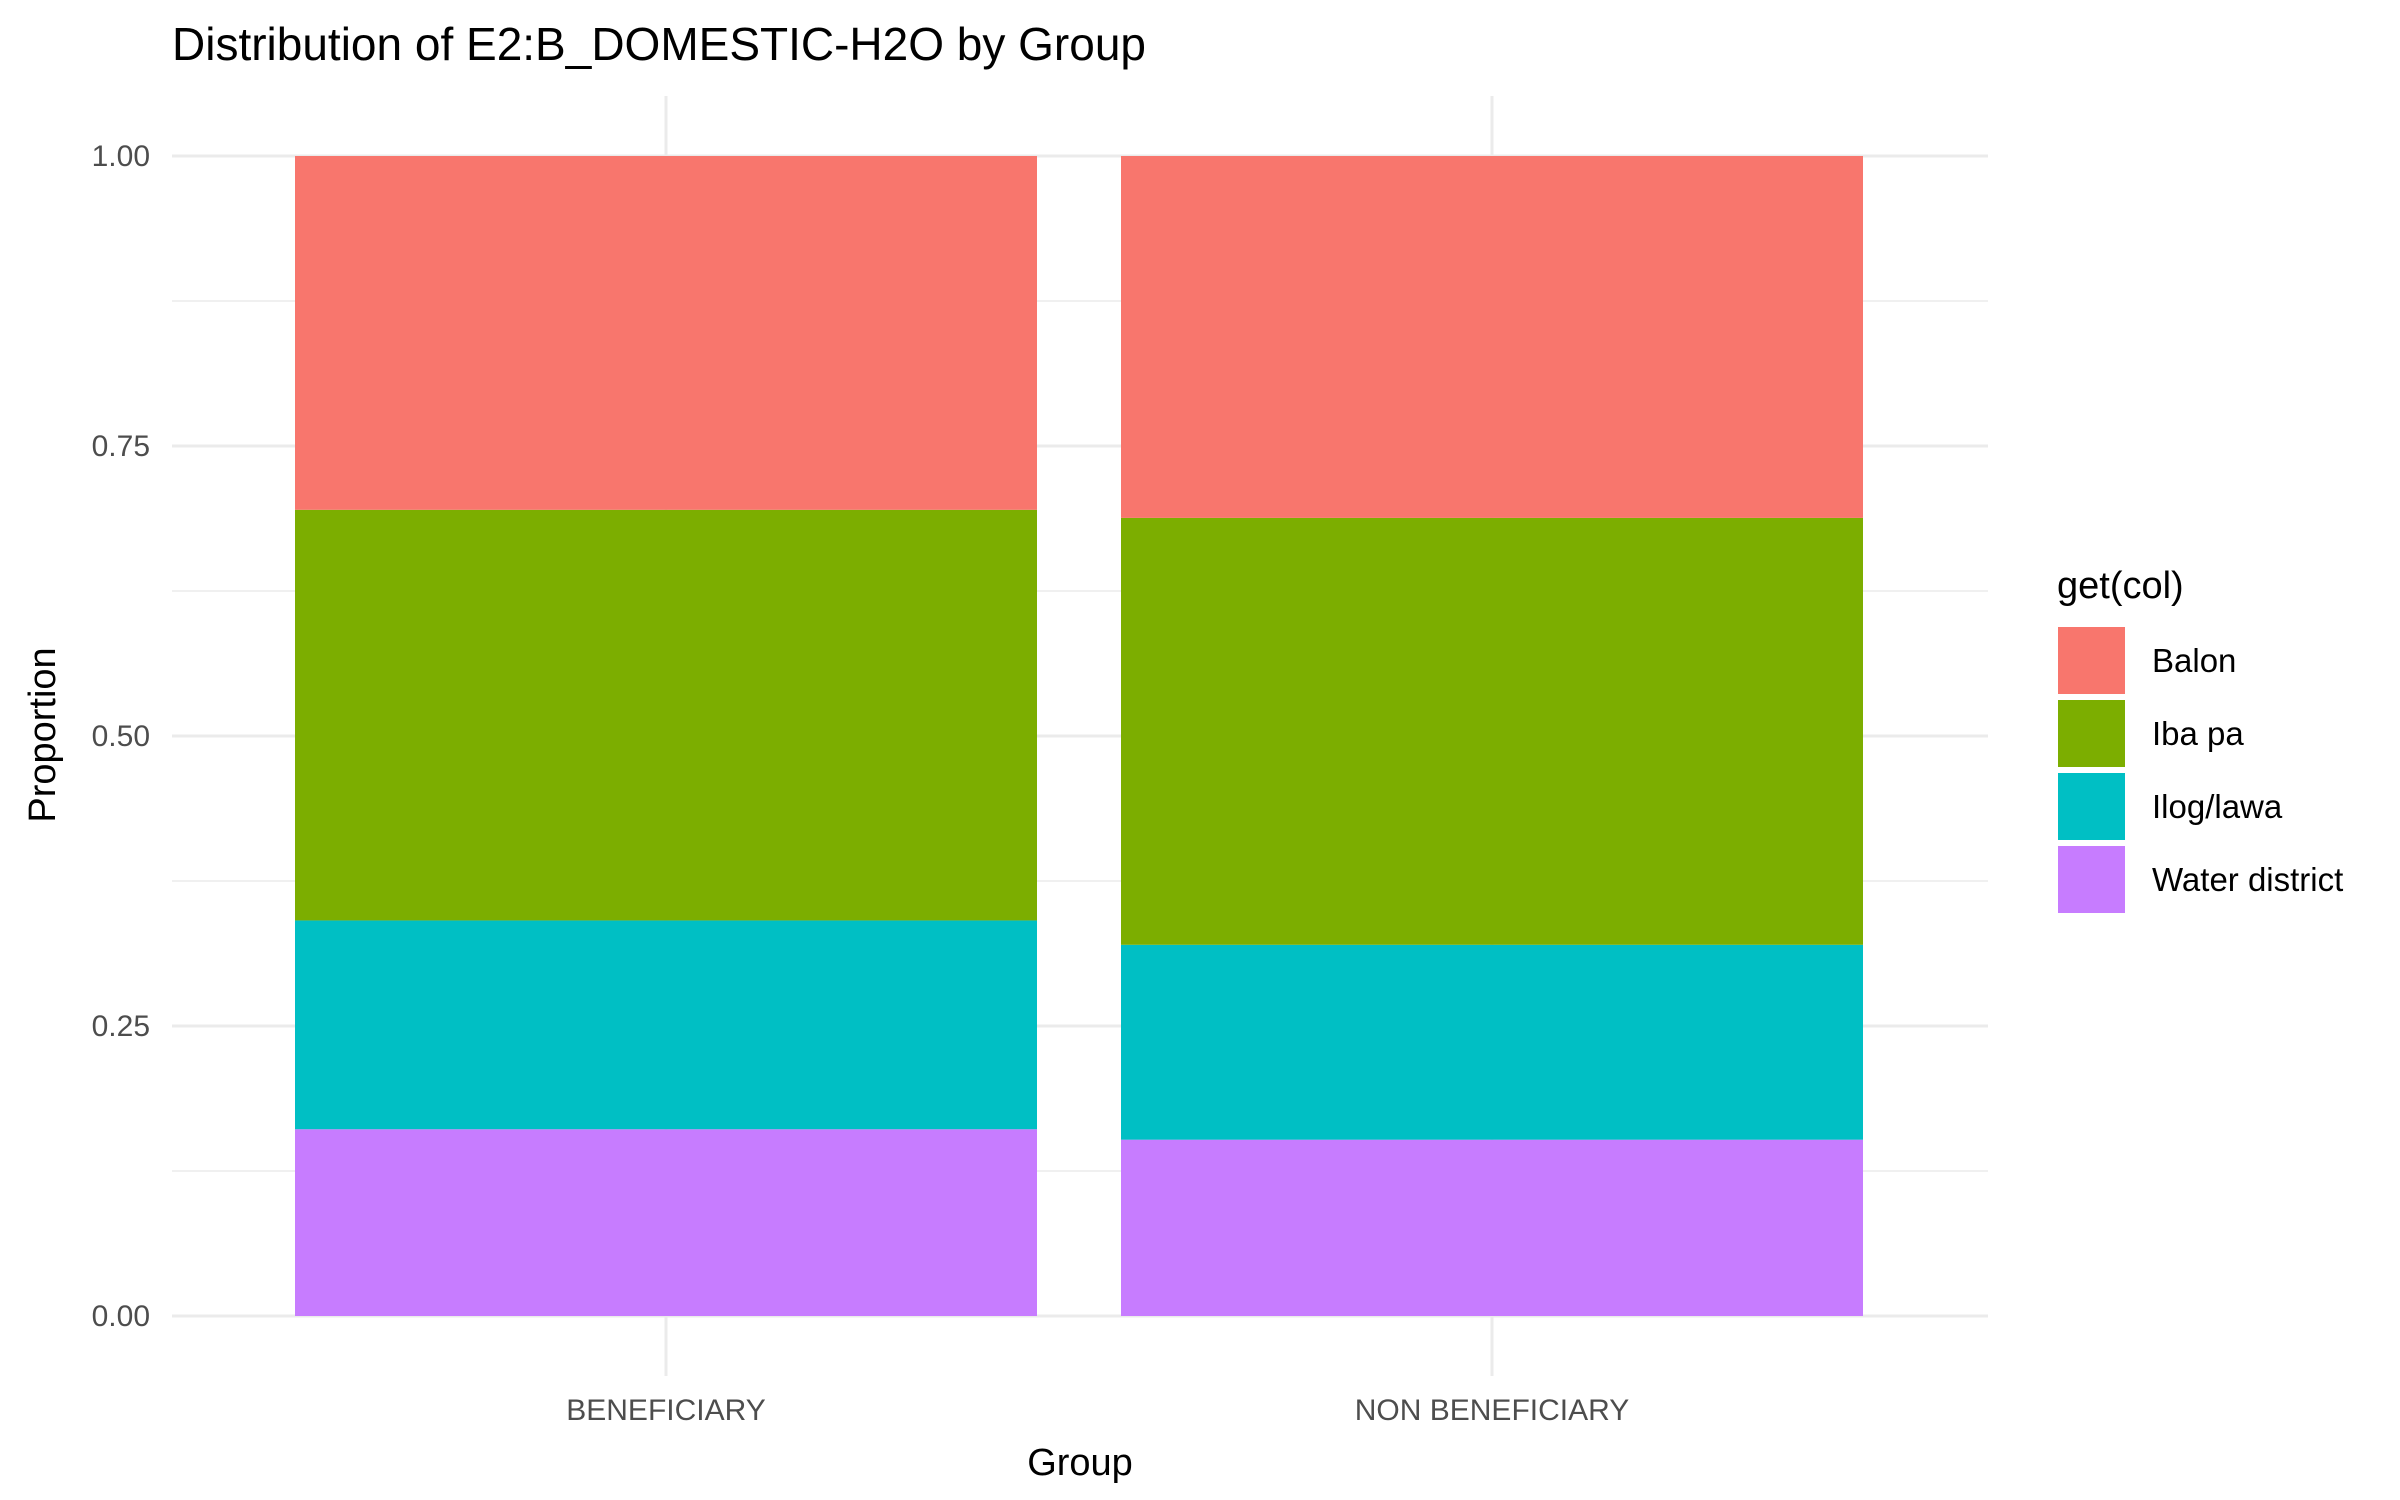 The height and width of the screenshot is (1500, 2400). I want to click on y-tick-label: 0.75, so click(121, 446).